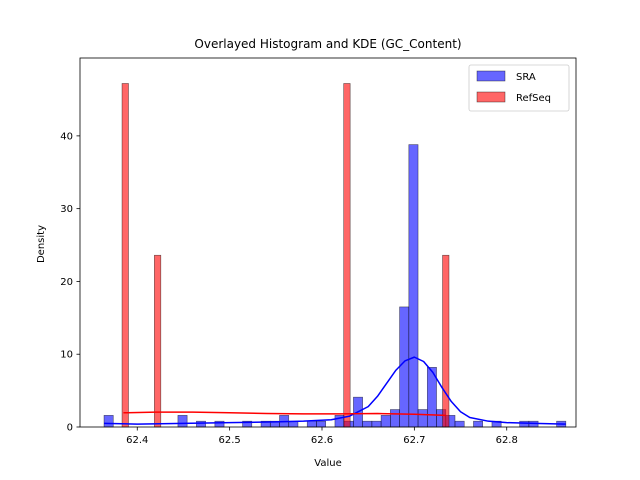 The height and width of the screenshot is (480, 640). Describe the element at coordinates (491, 97) in the screenshot. I see `refseq-legend-swatch` at that location.